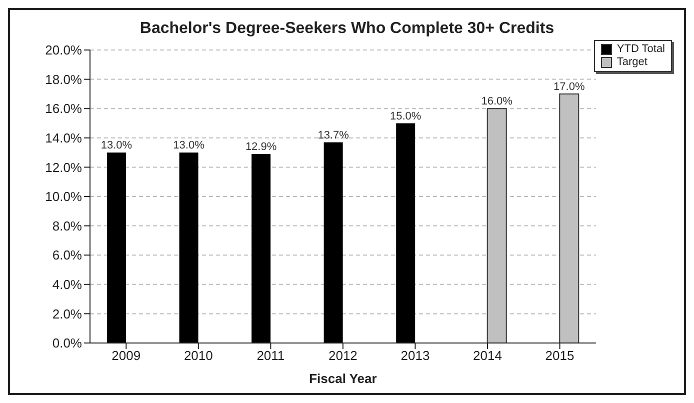 Image resolution: width=694 pixels, height=403 pixels. I want to click on y-tick-label: 6.0%, so click(67, 255).